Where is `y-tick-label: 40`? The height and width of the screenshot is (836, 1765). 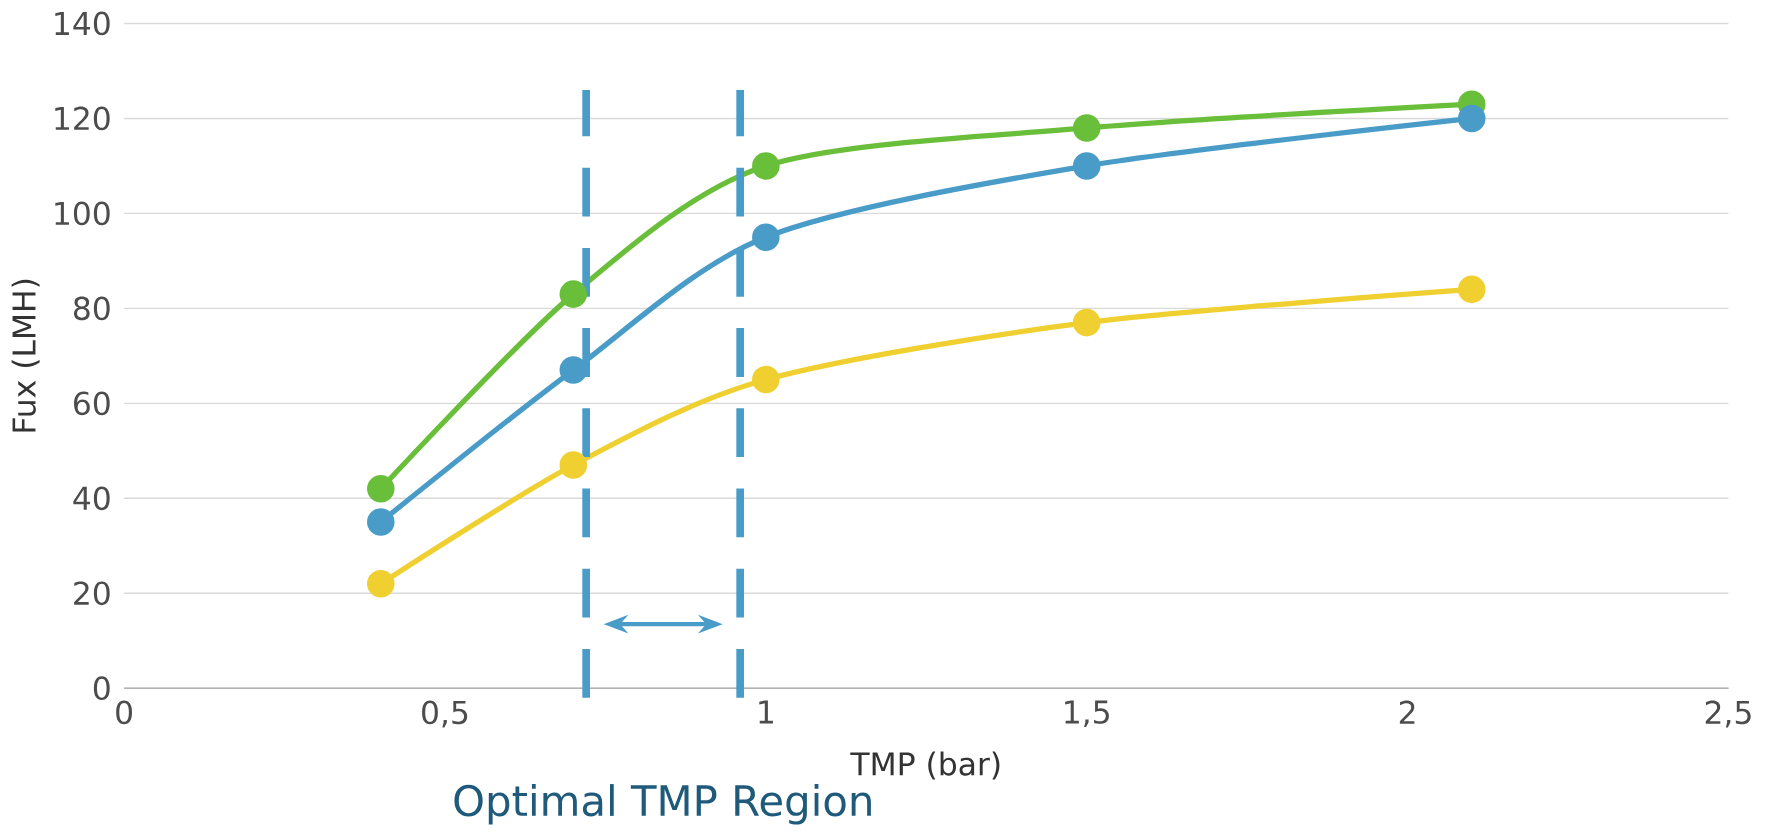 y-tick-label: 40 is located at coordinates (91, 498).